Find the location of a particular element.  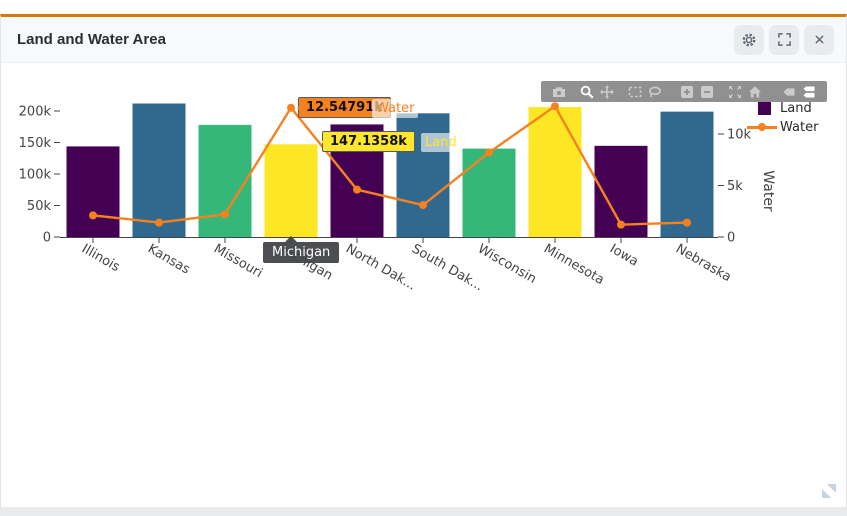

x-tick-label-kansas: Kansas is located at coordinates (169, 259).